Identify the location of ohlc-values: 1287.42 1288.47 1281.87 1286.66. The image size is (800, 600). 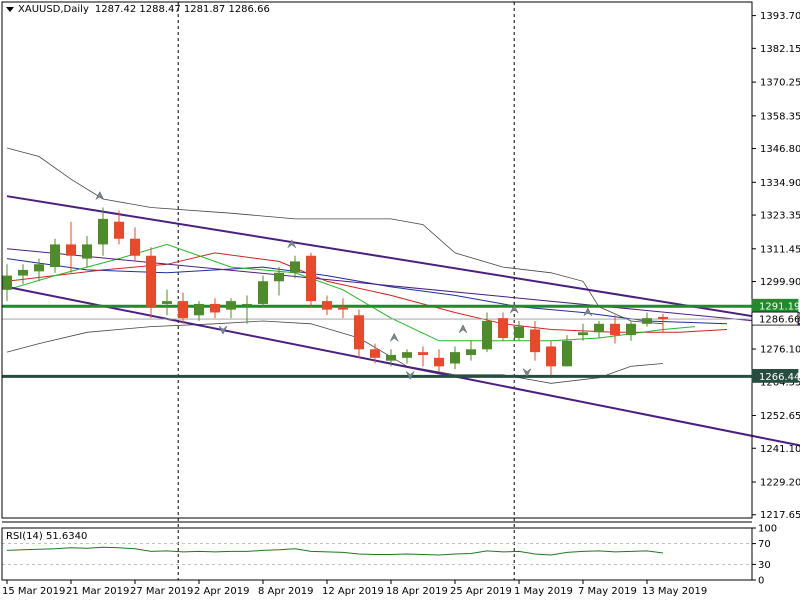
(182, 9).